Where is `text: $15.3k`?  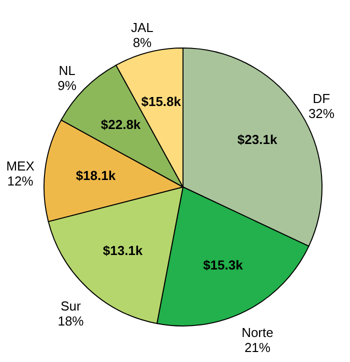
text: $15.3k is located at coordinates (223, 264).